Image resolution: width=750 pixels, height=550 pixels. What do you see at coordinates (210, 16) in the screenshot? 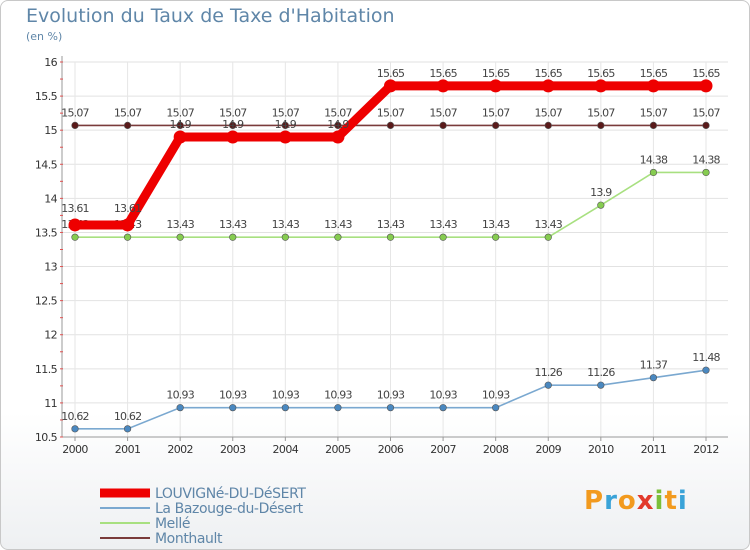
I see `chart-title: Evolution du Taux de Taxe d'Habitation` at bounding box center [210, 16].